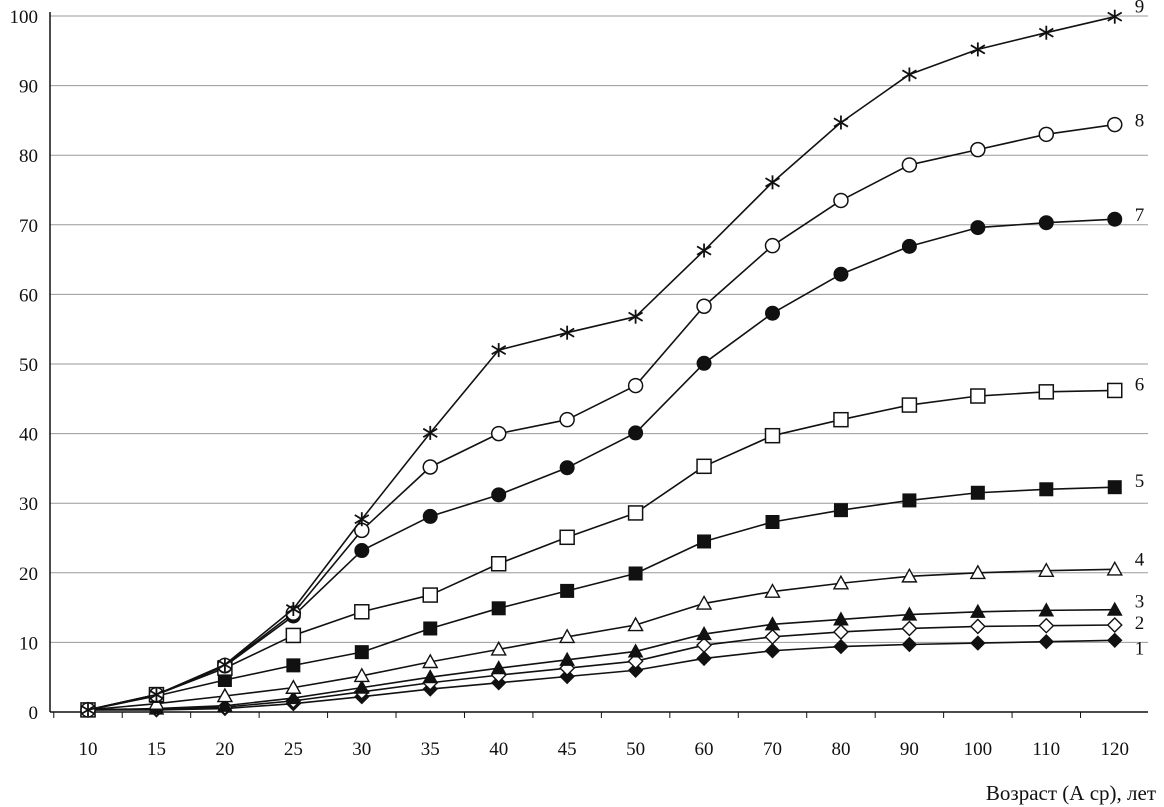  I want to click on y-tick-label: 40, so click(28, 435).